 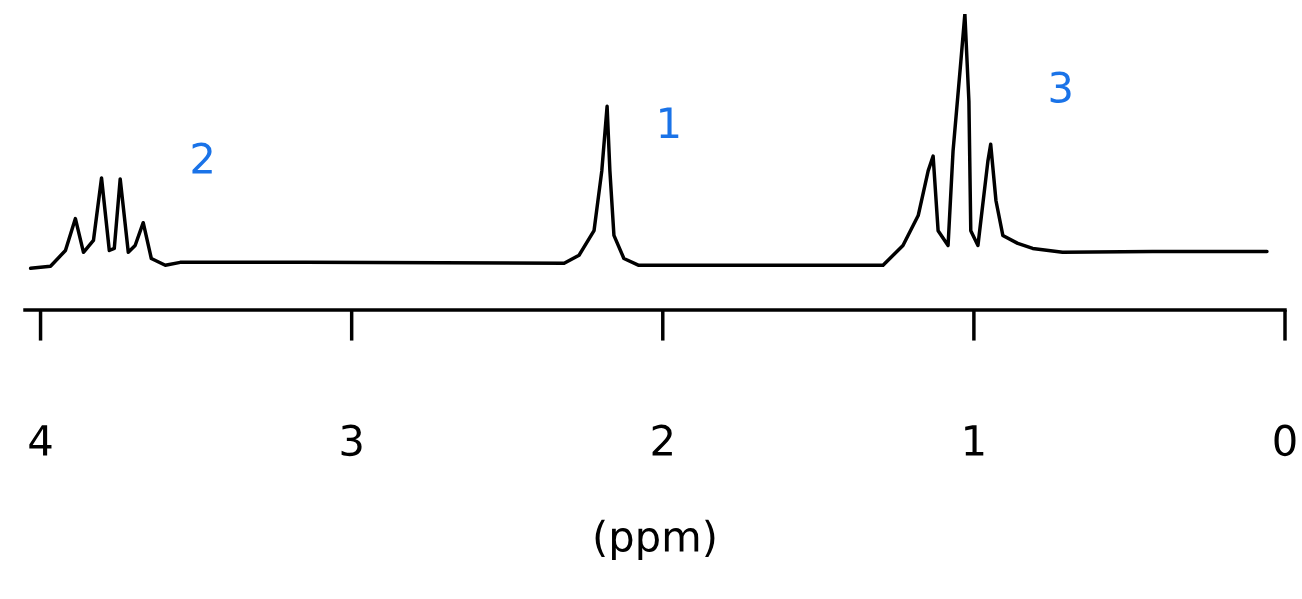 I want to click on x-tick-label: 0, so click(x=1285, y=440).